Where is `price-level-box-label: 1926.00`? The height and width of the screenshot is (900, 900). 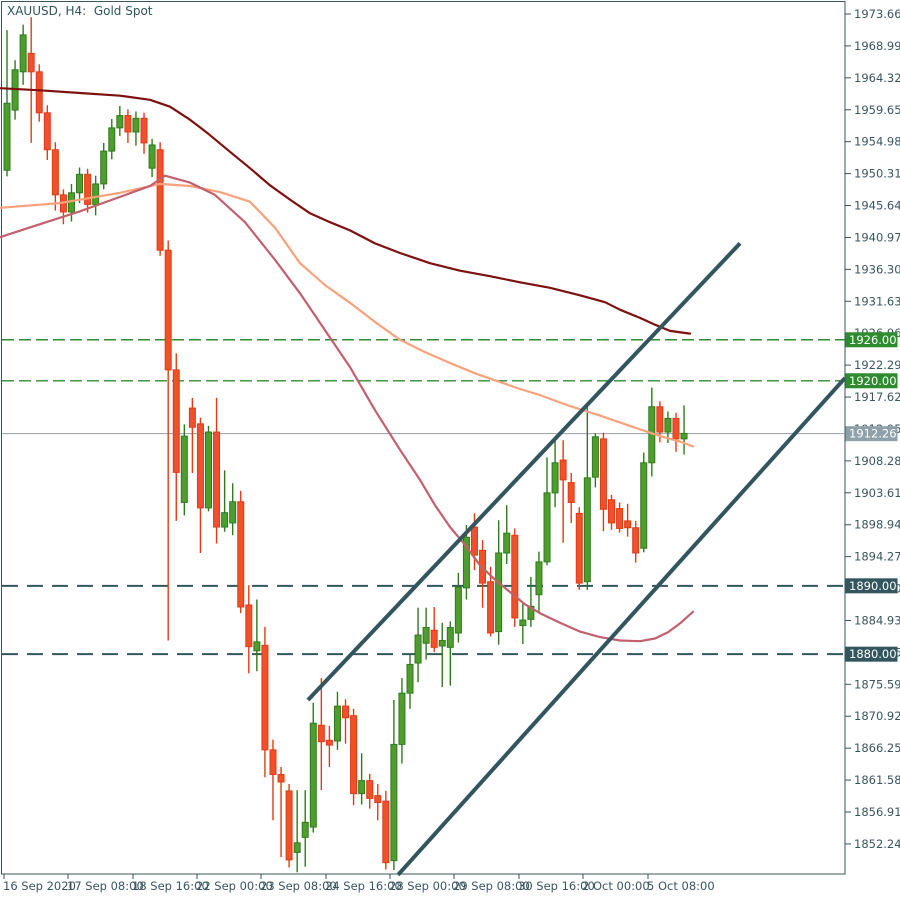
price-level-box-label: 1926.00 is located at coordinates (873, 340).